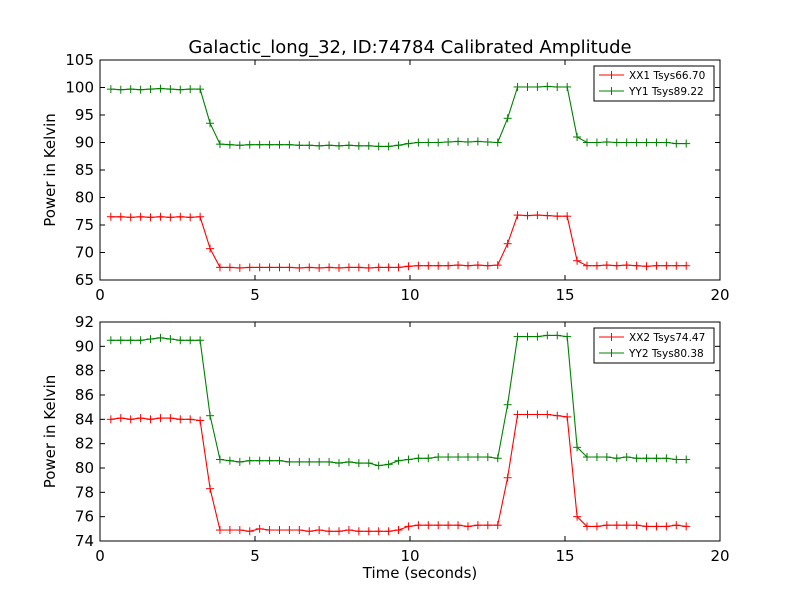 The width and height of the screenshot is (800, 600). I want to click on legend: XX1 Tsys66.70 YY1 Tsys89.22, so click(654, 83).